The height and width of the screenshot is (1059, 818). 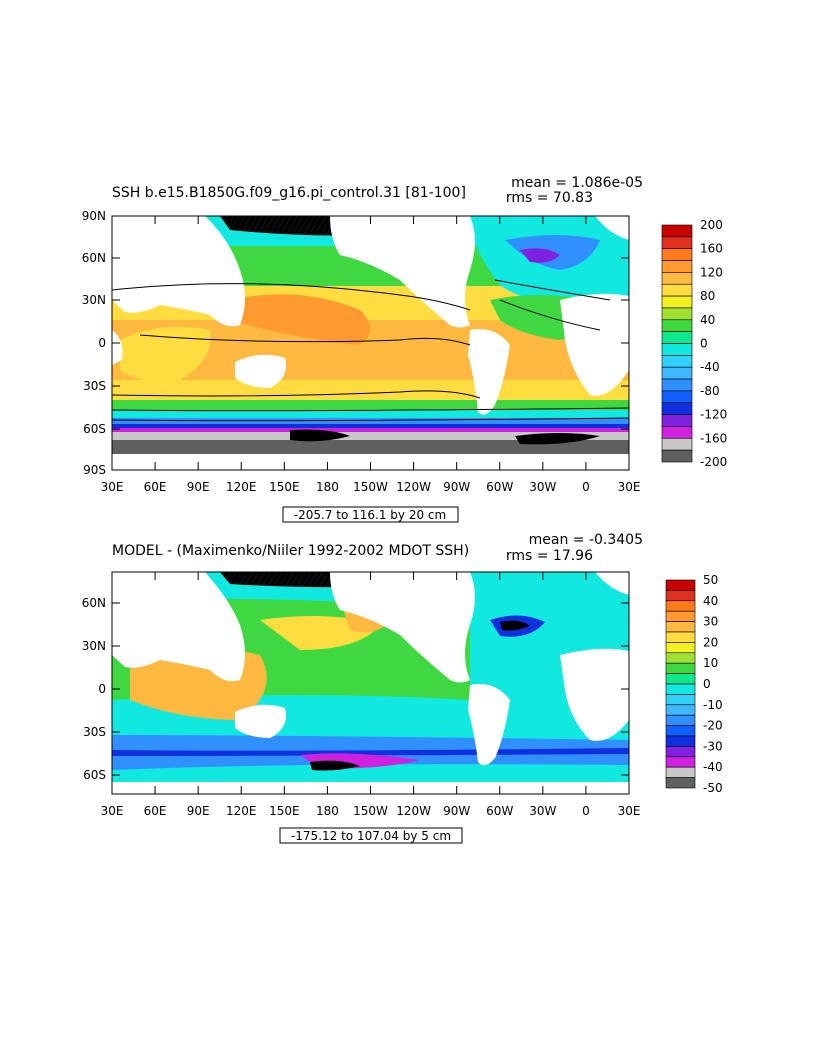 What do you see at coordinates (713, 415) in the screenshot?
I see `colorbar-label: -120` at bounding box center [713, 415].